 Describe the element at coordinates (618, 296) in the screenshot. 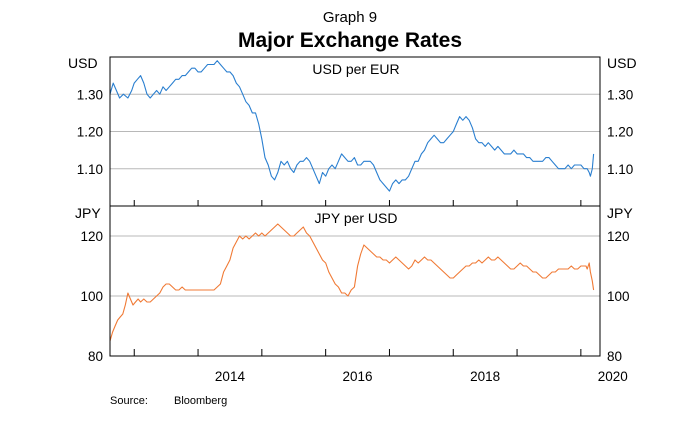

I see `ytick-right-bottom-1: 100` at that location.